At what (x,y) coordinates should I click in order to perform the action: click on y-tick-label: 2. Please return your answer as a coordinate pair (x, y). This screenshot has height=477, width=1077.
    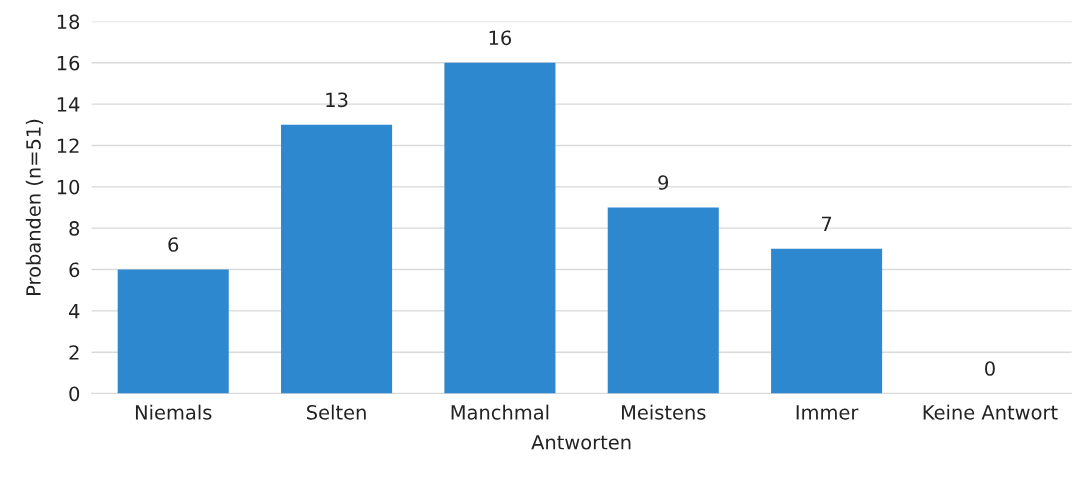
    Looking at the image, I should click on (74, 352).